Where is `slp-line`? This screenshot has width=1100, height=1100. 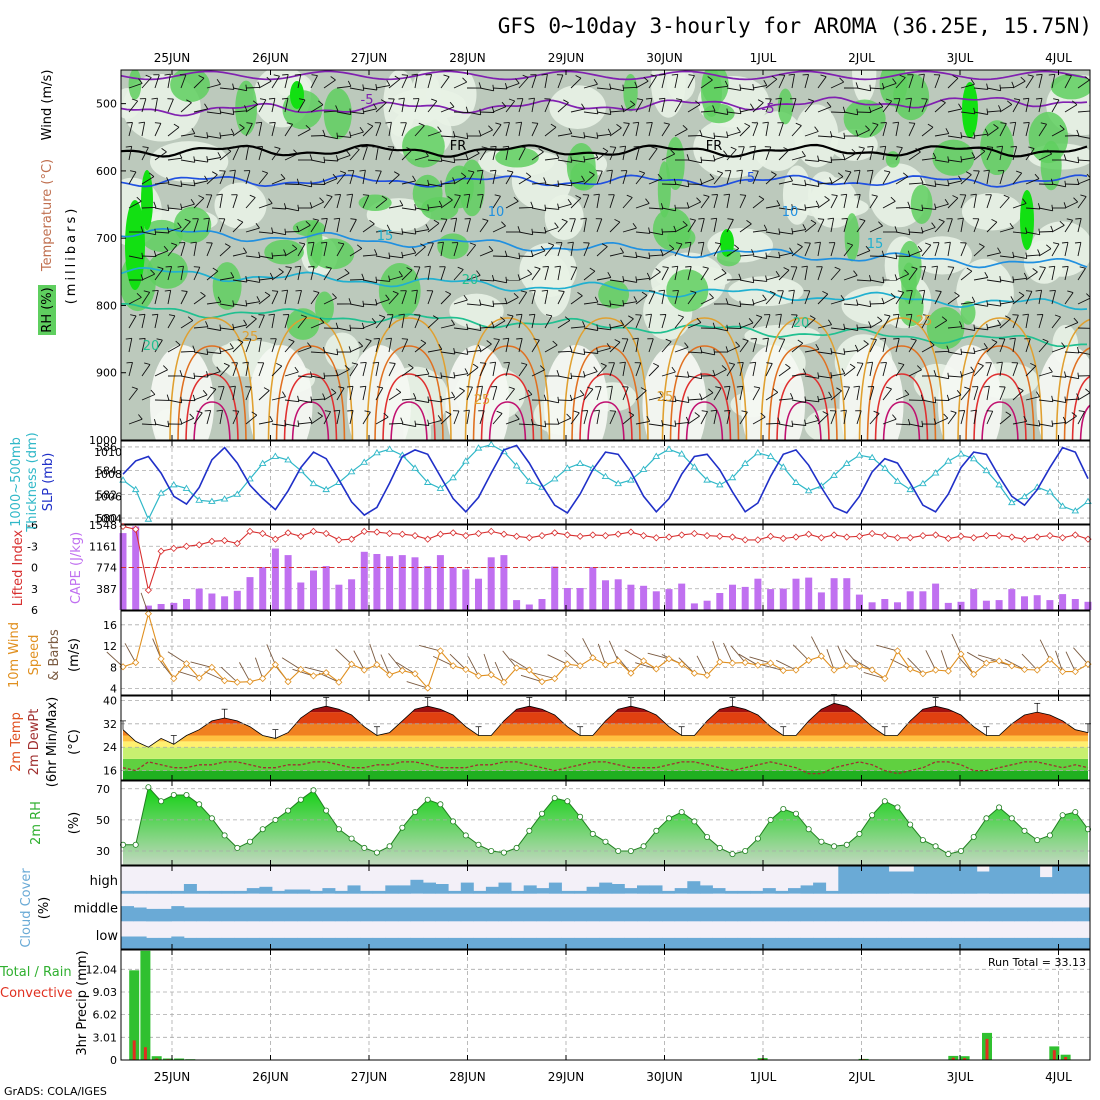 slp-line is located at coordinates (605, 480).